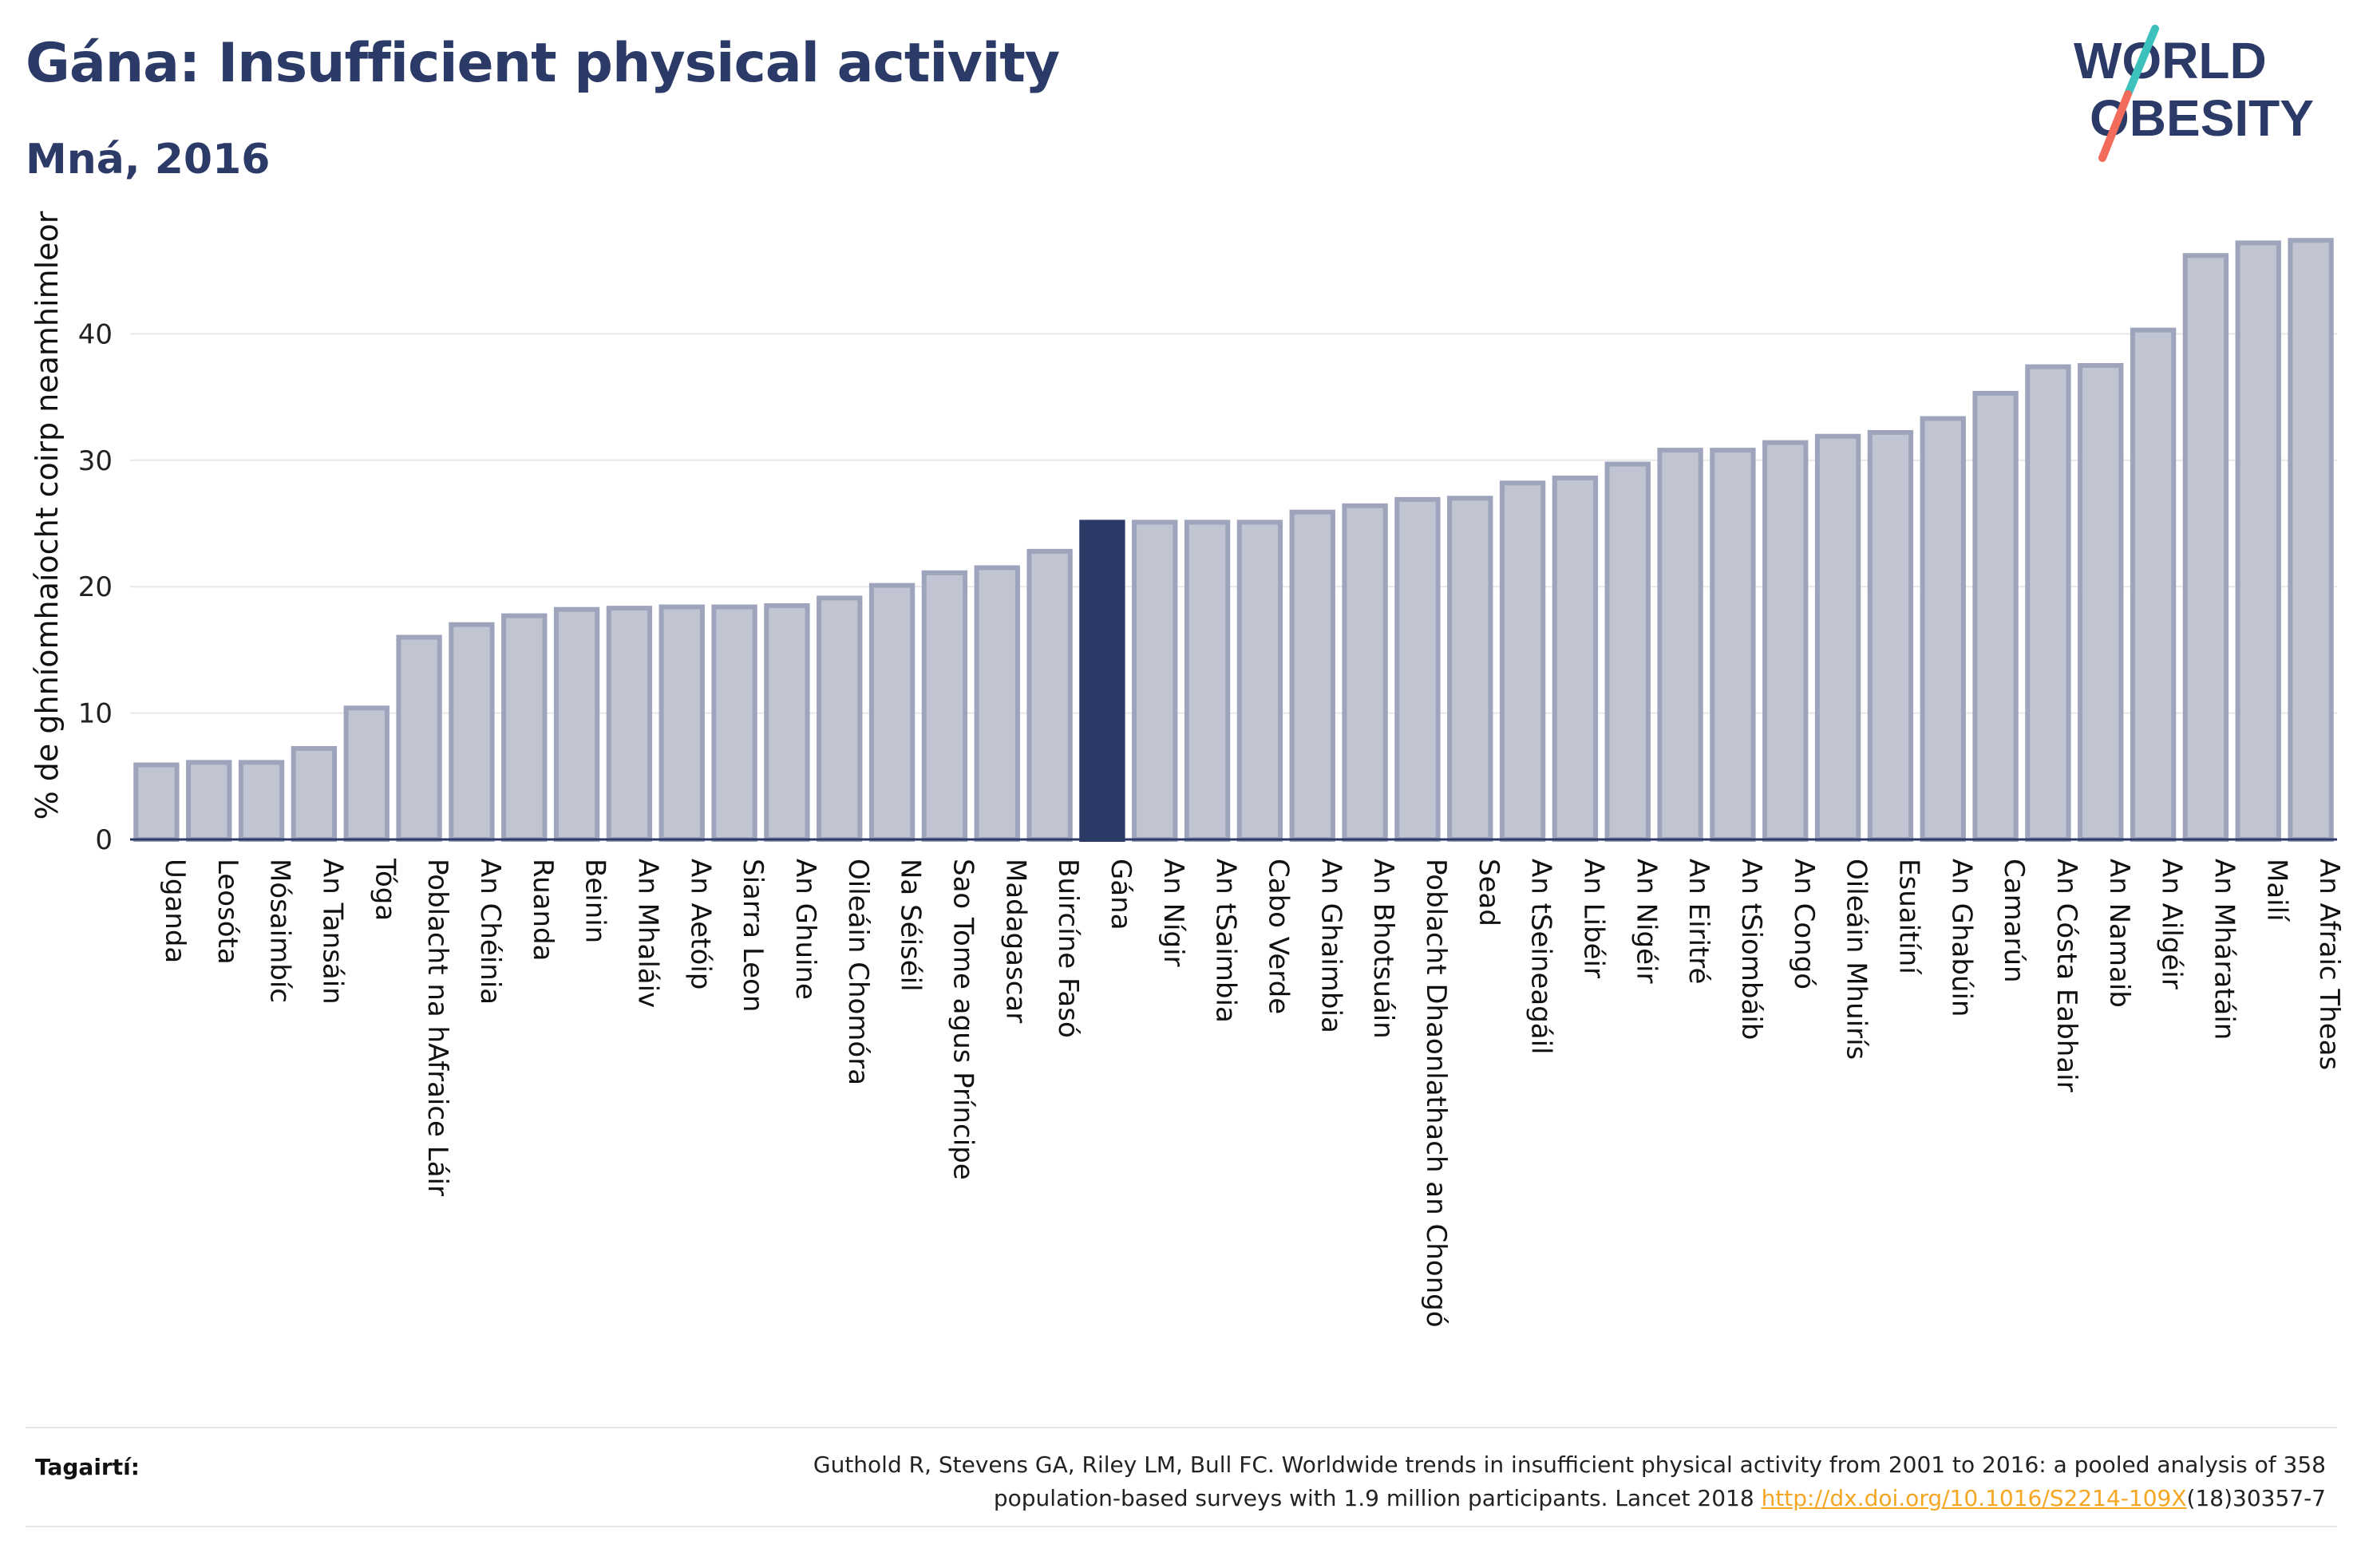 This screenshot has width=2361, height=1568. What do you see at coordinates (1974, 1498) in the screenshot?
I see `citation-doi-link: http://dx.doi.org/10.1016/S2214-109X` at bounding box center [1974, 1498].